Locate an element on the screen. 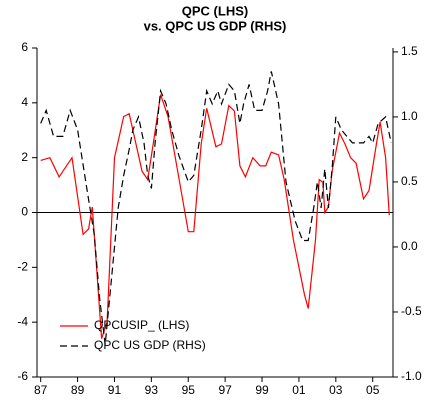 Image resolution: width=429 pixels, height=405 pixels. y2-tick-label: -1.0 is located at coordinates (411, 376).